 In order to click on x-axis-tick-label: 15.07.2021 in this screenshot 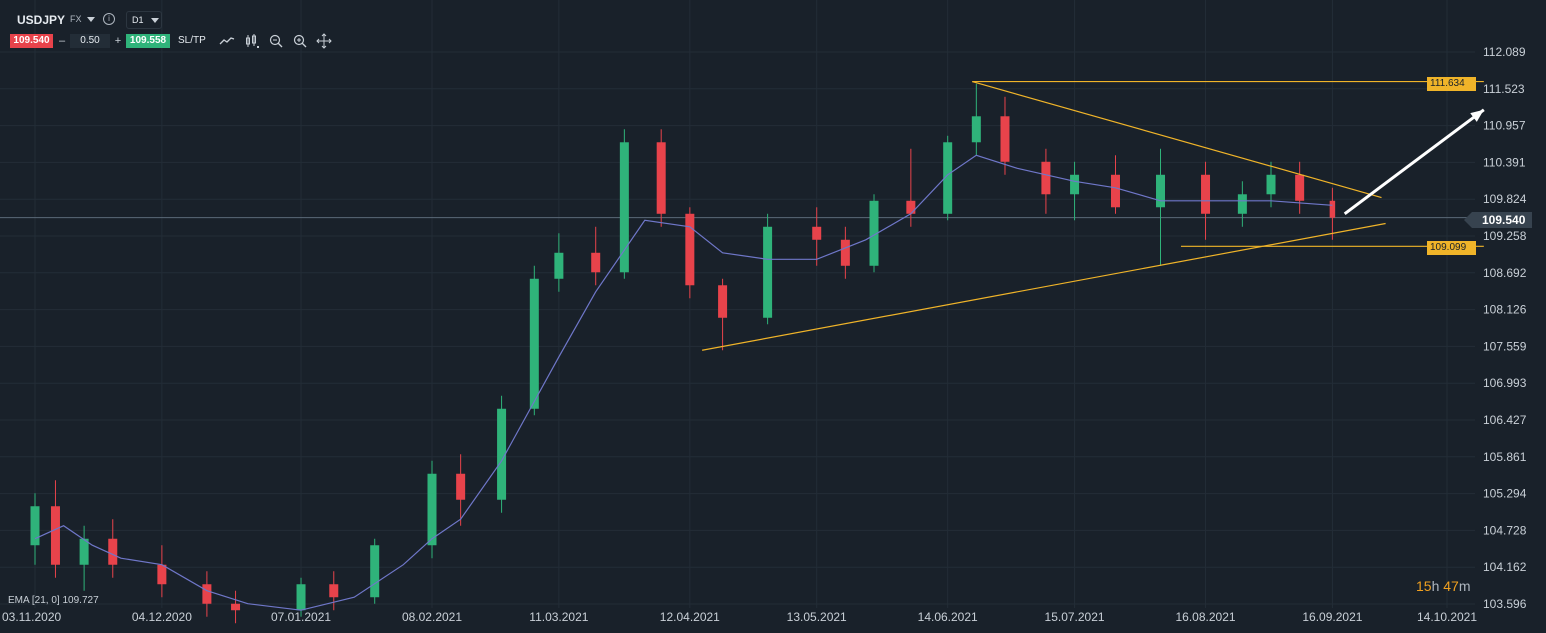, I will do `click(1075, 617)`.